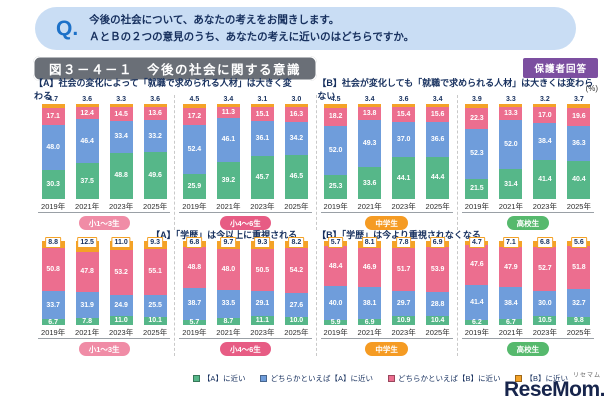 The height and width of the screenshot is (401, 610). Describe the element at coordinates (262, 151) in the screenshot. I see `bar-stack: 45.7 36.1 15.1` at that location.